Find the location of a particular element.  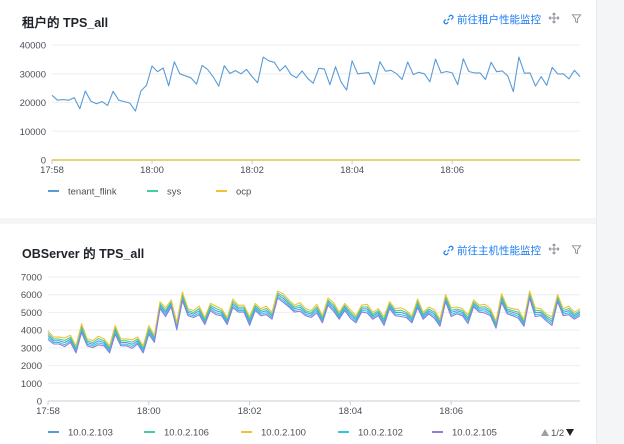

host-monitor-link: 前往主机性能监控 is located at coordinates (492, 250).